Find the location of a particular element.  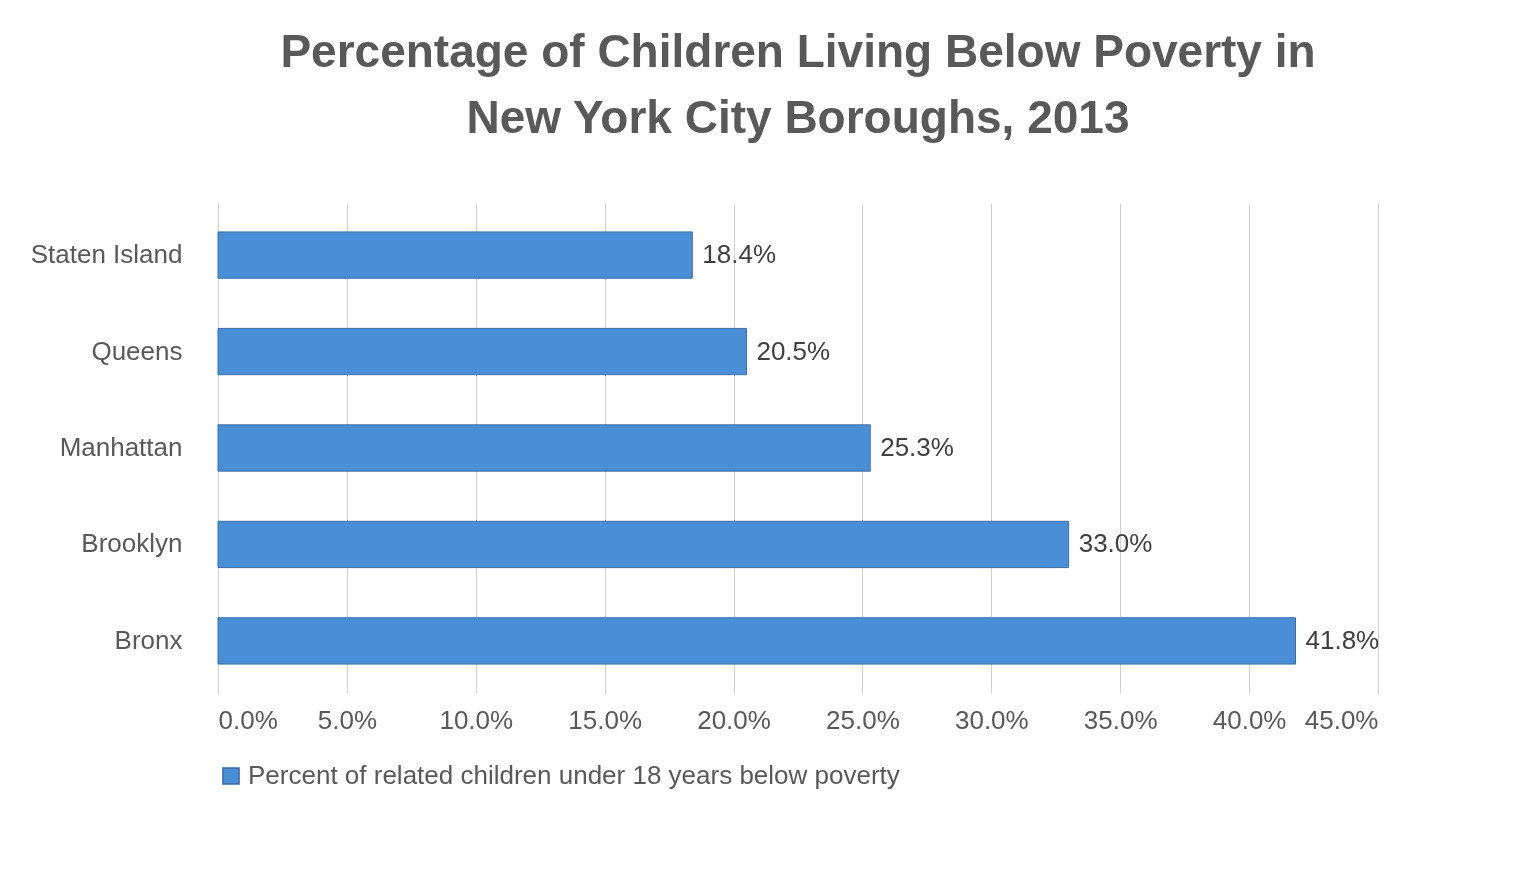

y-tick-label: Queens is located at coordinates (137, 350).